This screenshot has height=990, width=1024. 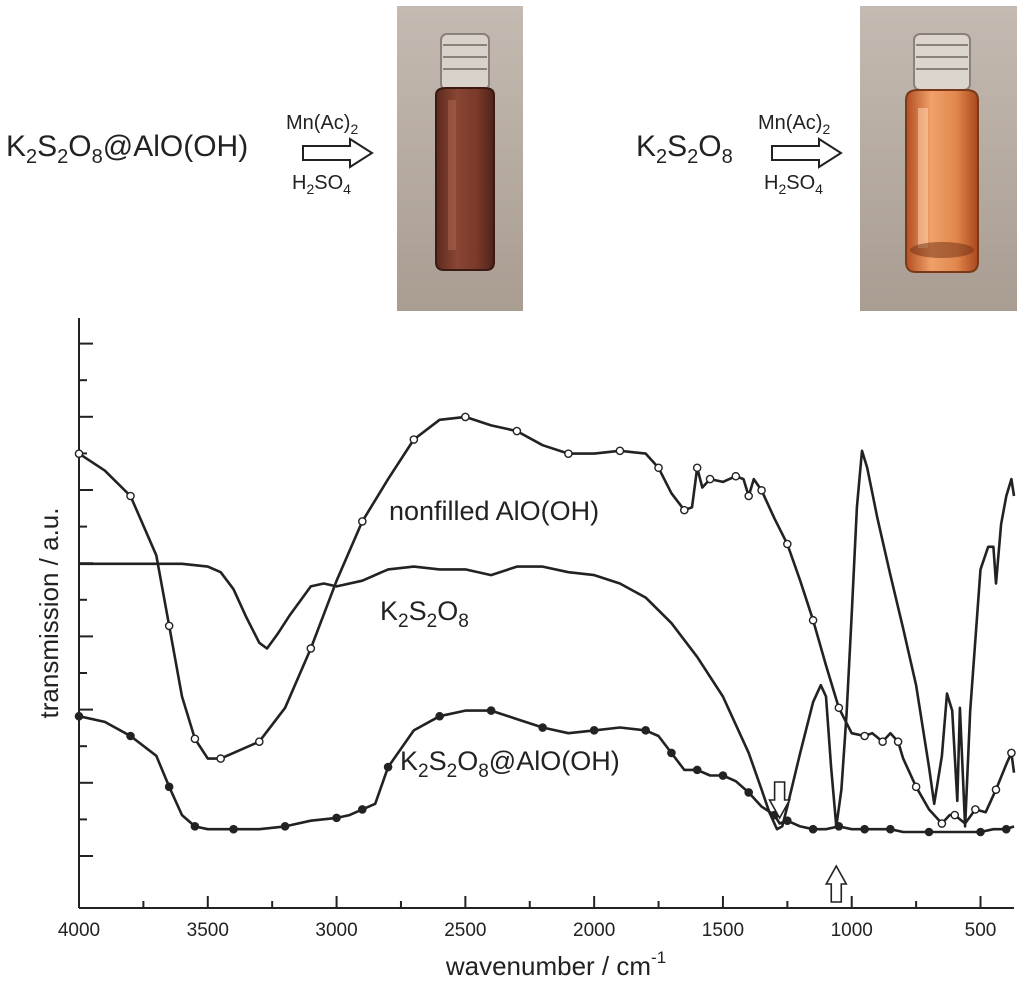 I want to click on x-tick-label: 2500, so click(x=465, y=930).